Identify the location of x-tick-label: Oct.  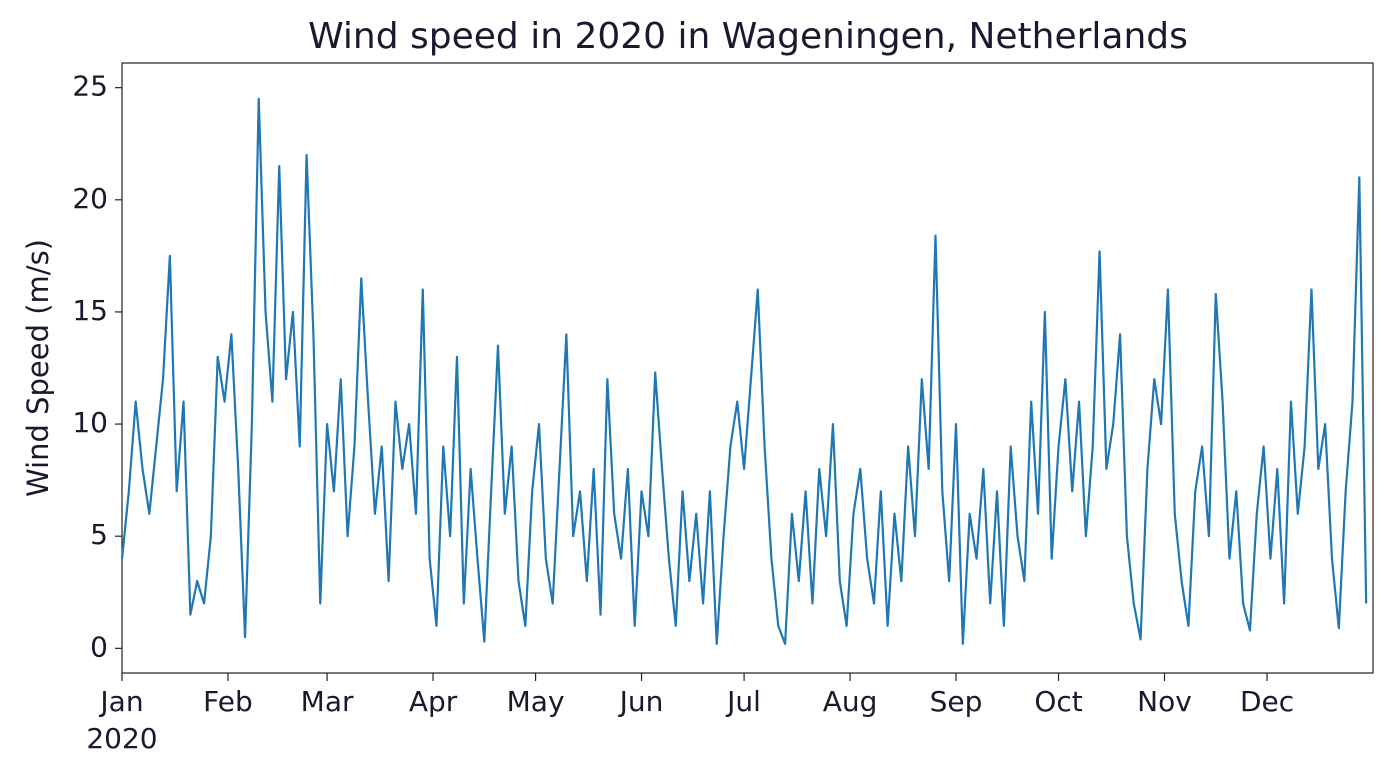
(1058, 701).